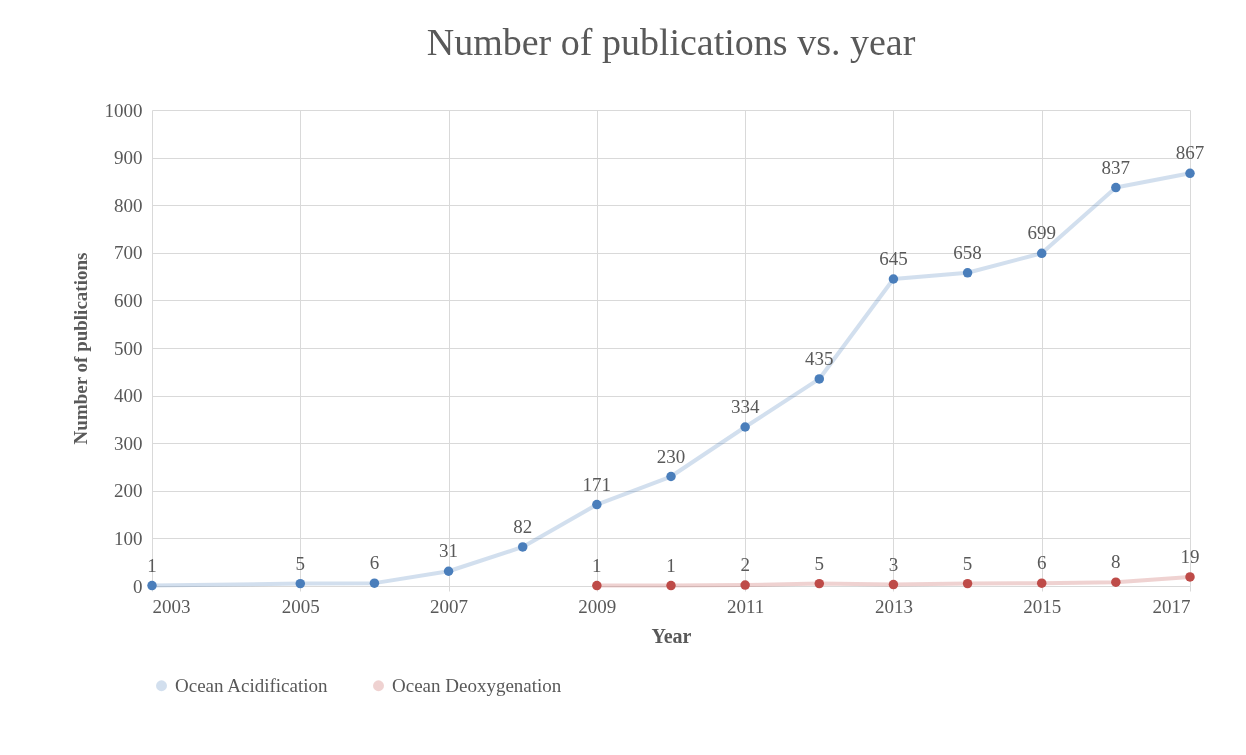  I want to click on y-tick-label: 100, so click(128, 538).